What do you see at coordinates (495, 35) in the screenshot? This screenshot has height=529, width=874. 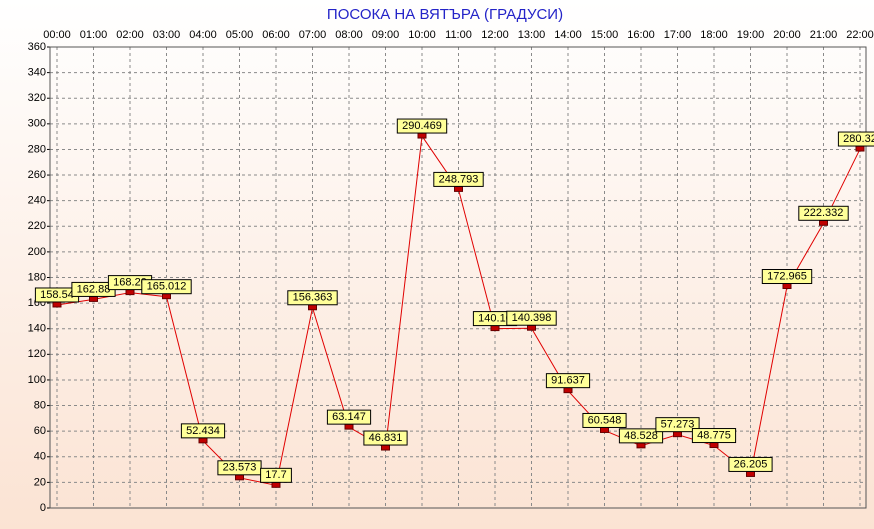 I see `x-tick-label: 12:00` at bounding box center [495, 35].